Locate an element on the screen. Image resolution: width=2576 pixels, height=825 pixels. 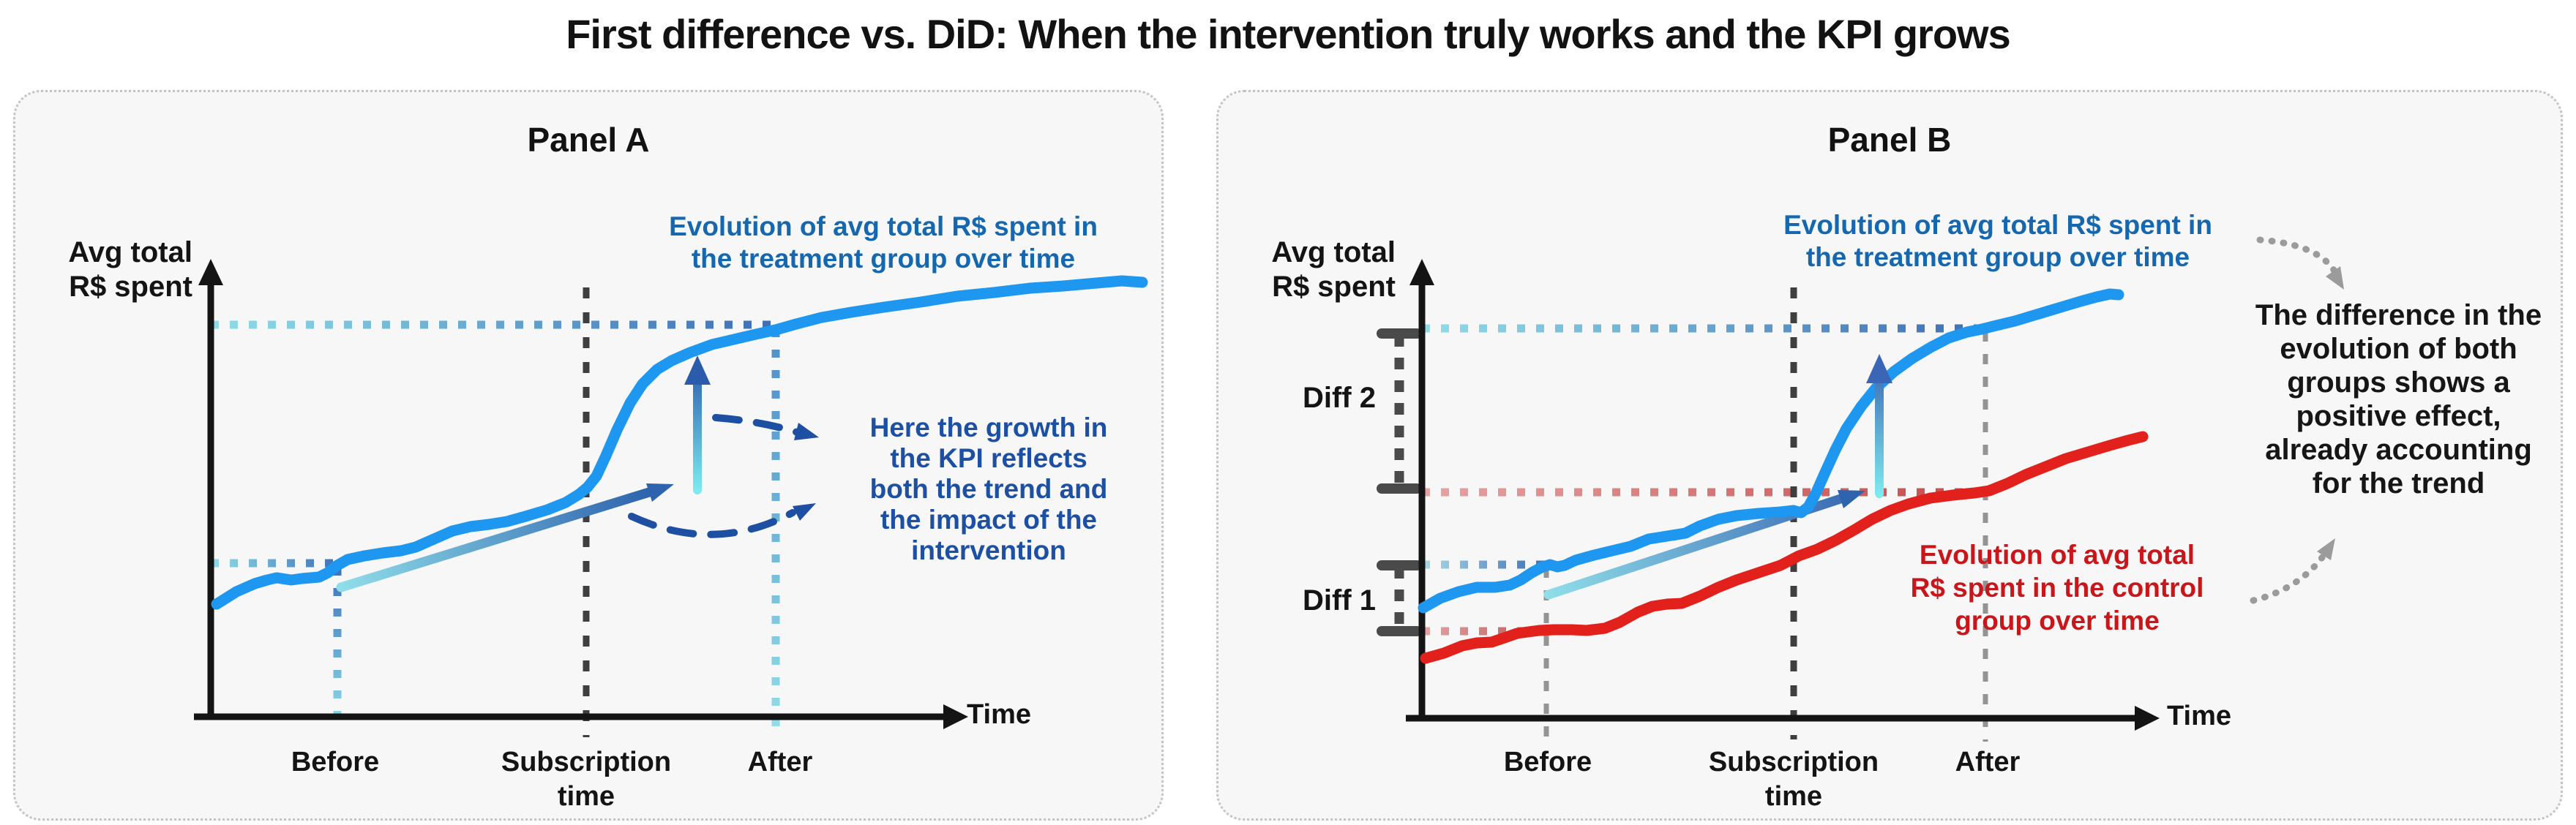
panel-b-title: Panel B is located at coordinates (1889, 140).